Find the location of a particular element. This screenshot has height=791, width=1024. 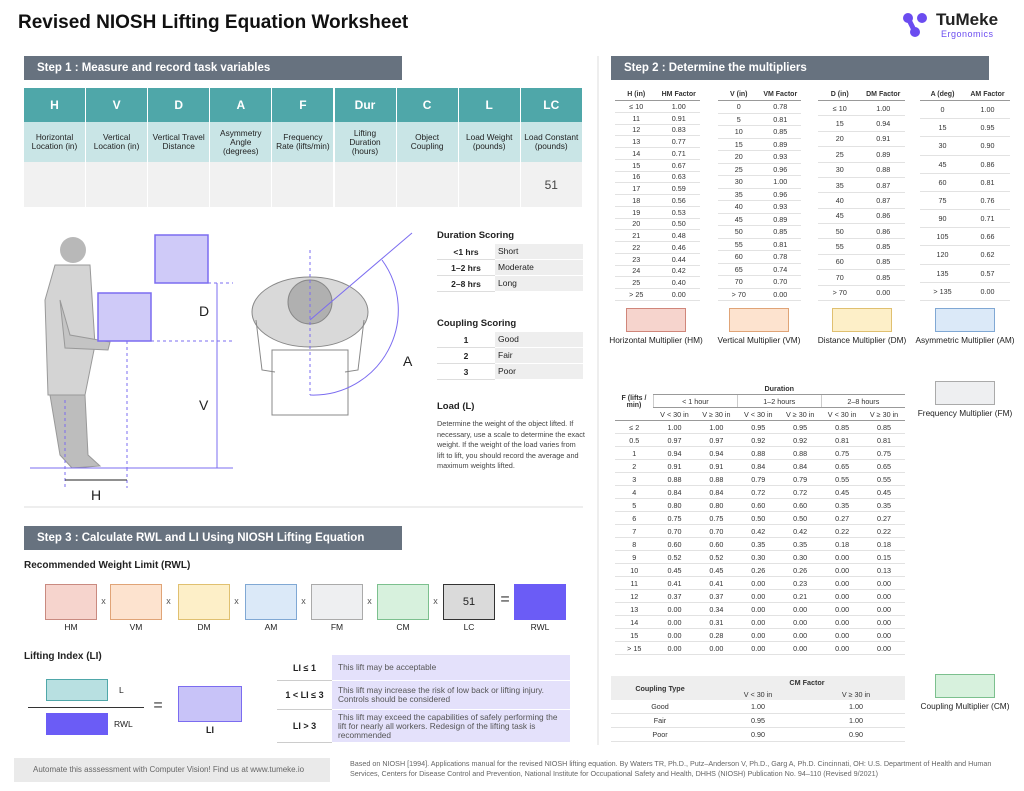

table-cell: ≤ 10 is located at coordinates (636, 106).